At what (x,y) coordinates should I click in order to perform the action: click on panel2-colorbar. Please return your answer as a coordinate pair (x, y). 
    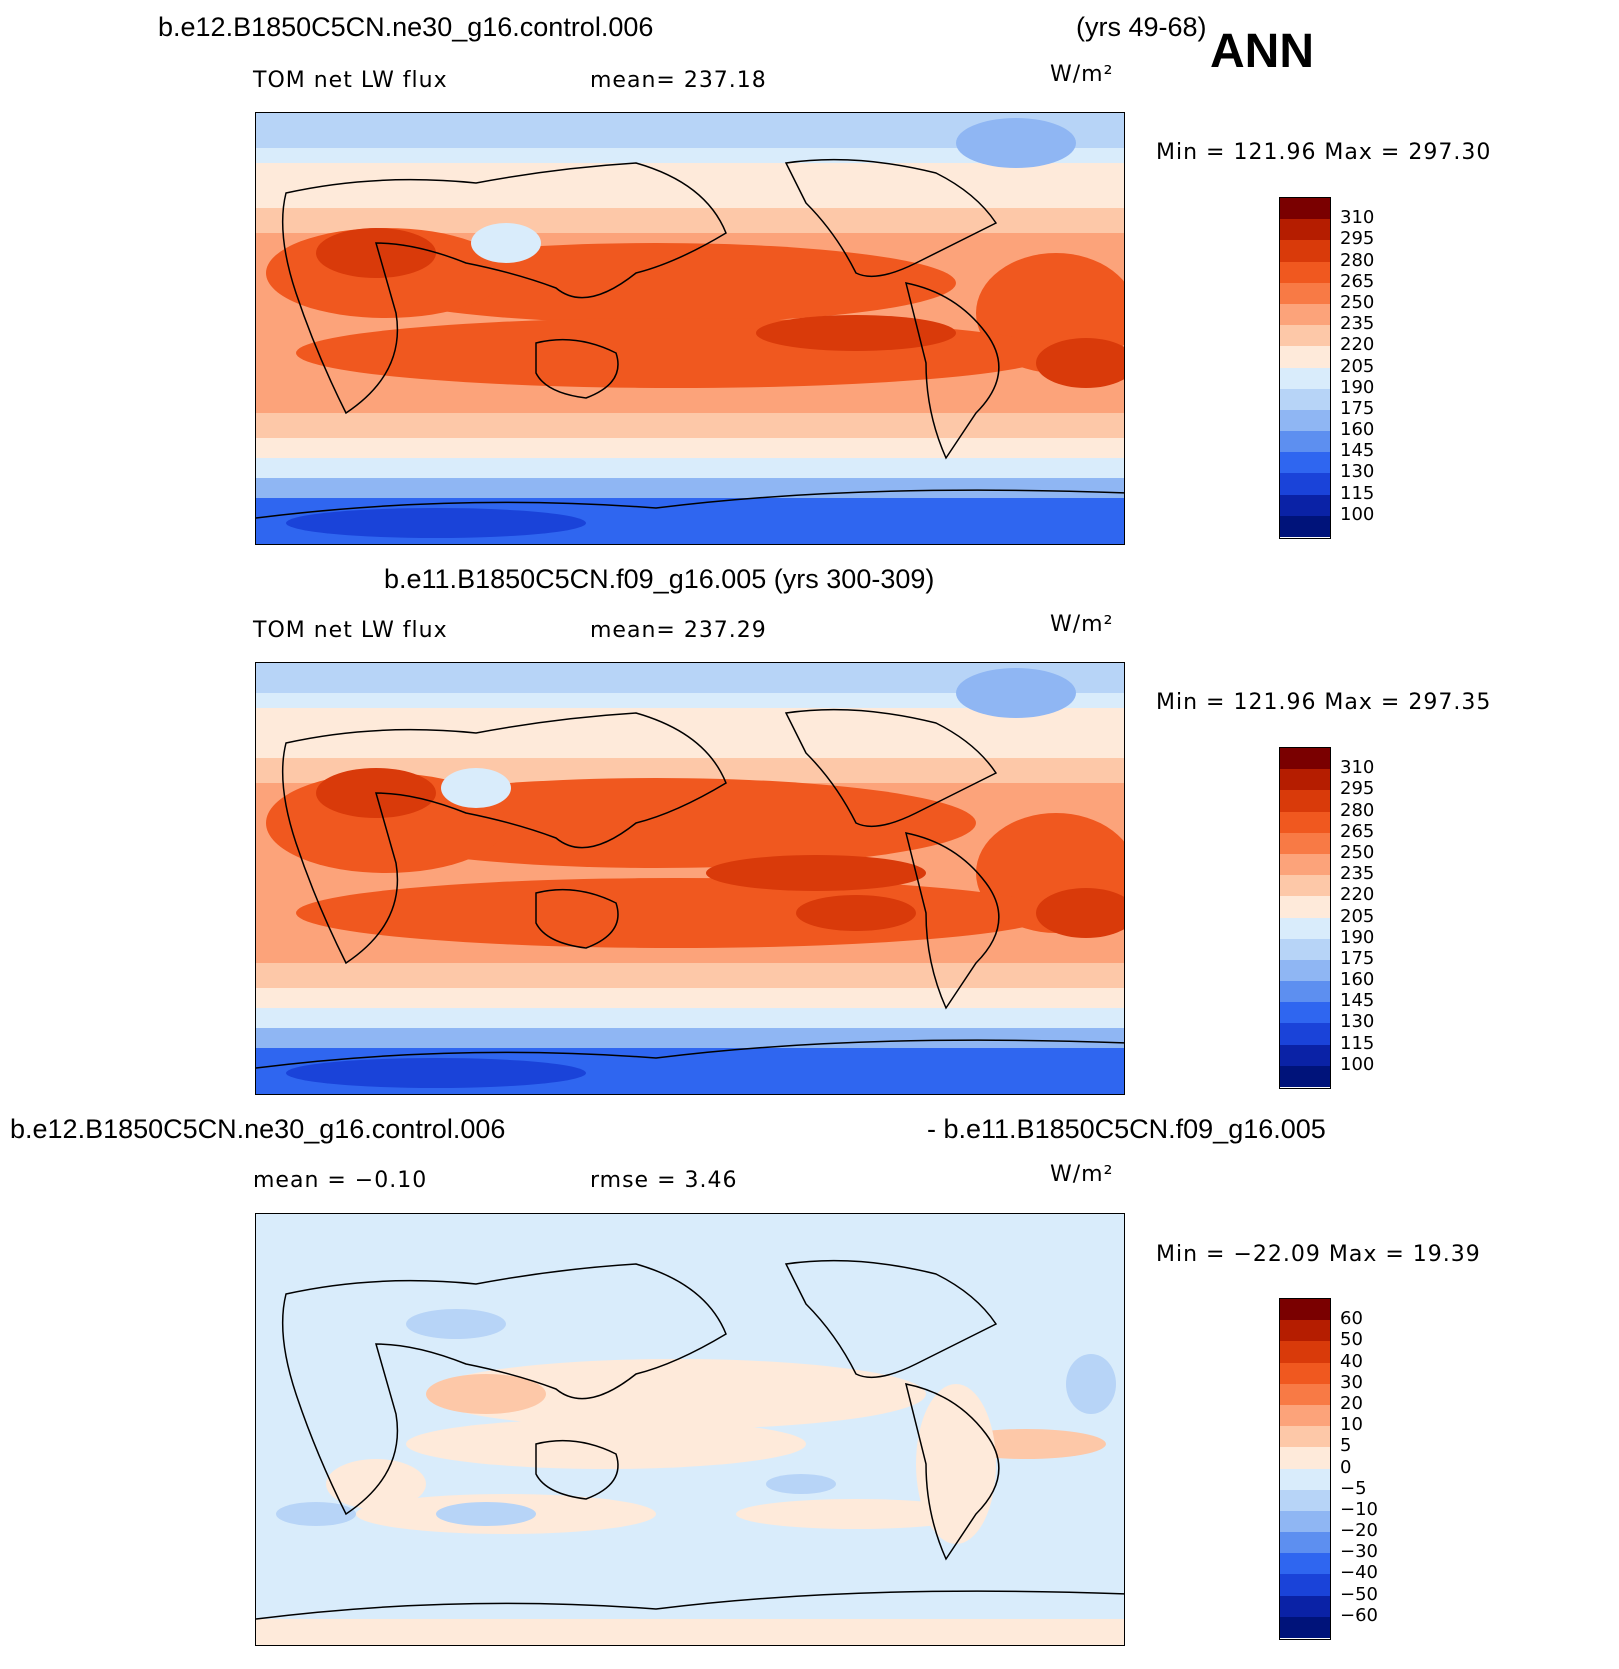
    Looking at the image, I should click on (1305, 918).